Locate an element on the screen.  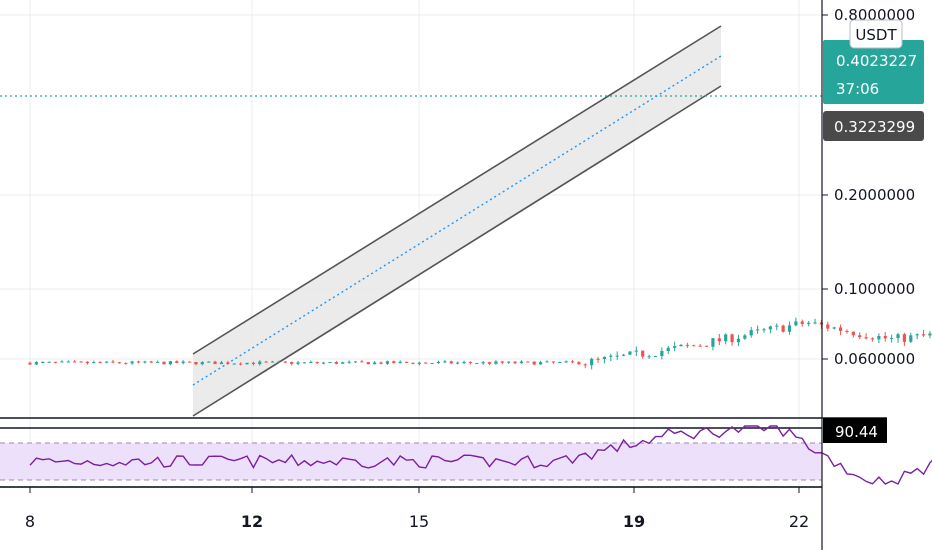
current-price-tag: 0.4023227 37:06 is located at coordinates (873, 72).